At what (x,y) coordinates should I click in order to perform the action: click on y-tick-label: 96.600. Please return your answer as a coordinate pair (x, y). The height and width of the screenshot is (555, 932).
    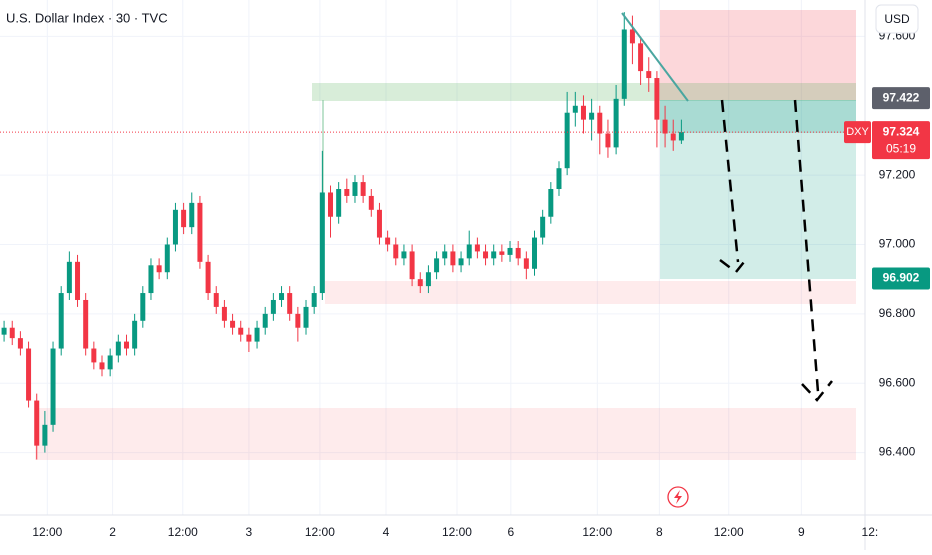
    Looking at the image, I should click on (897, 382).